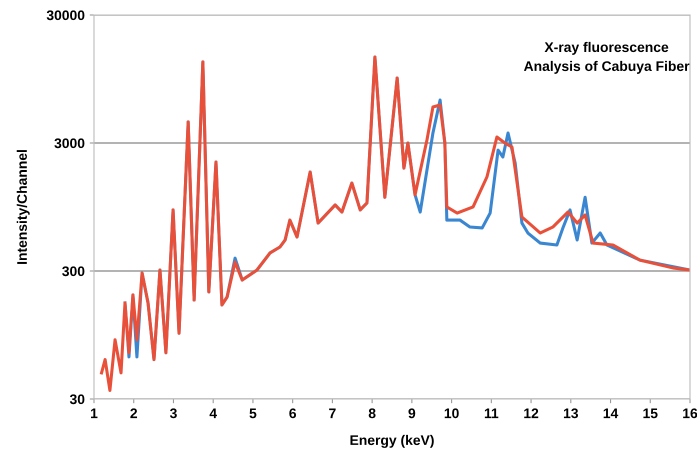  Describe the element at coordinates (332, 413) in the screenshot. I see `x-tick-label: 7` at that location.